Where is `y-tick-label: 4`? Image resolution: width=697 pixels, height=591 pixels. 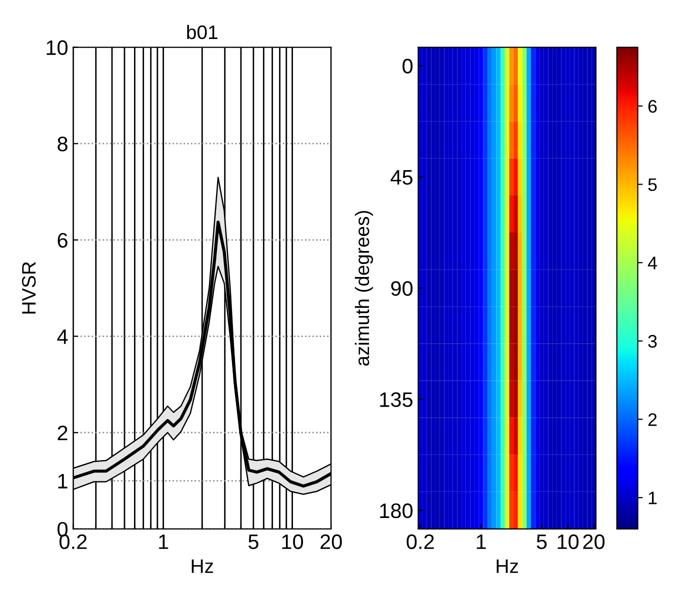 y-tick-label: 4 is located at coordinates (62, 336).